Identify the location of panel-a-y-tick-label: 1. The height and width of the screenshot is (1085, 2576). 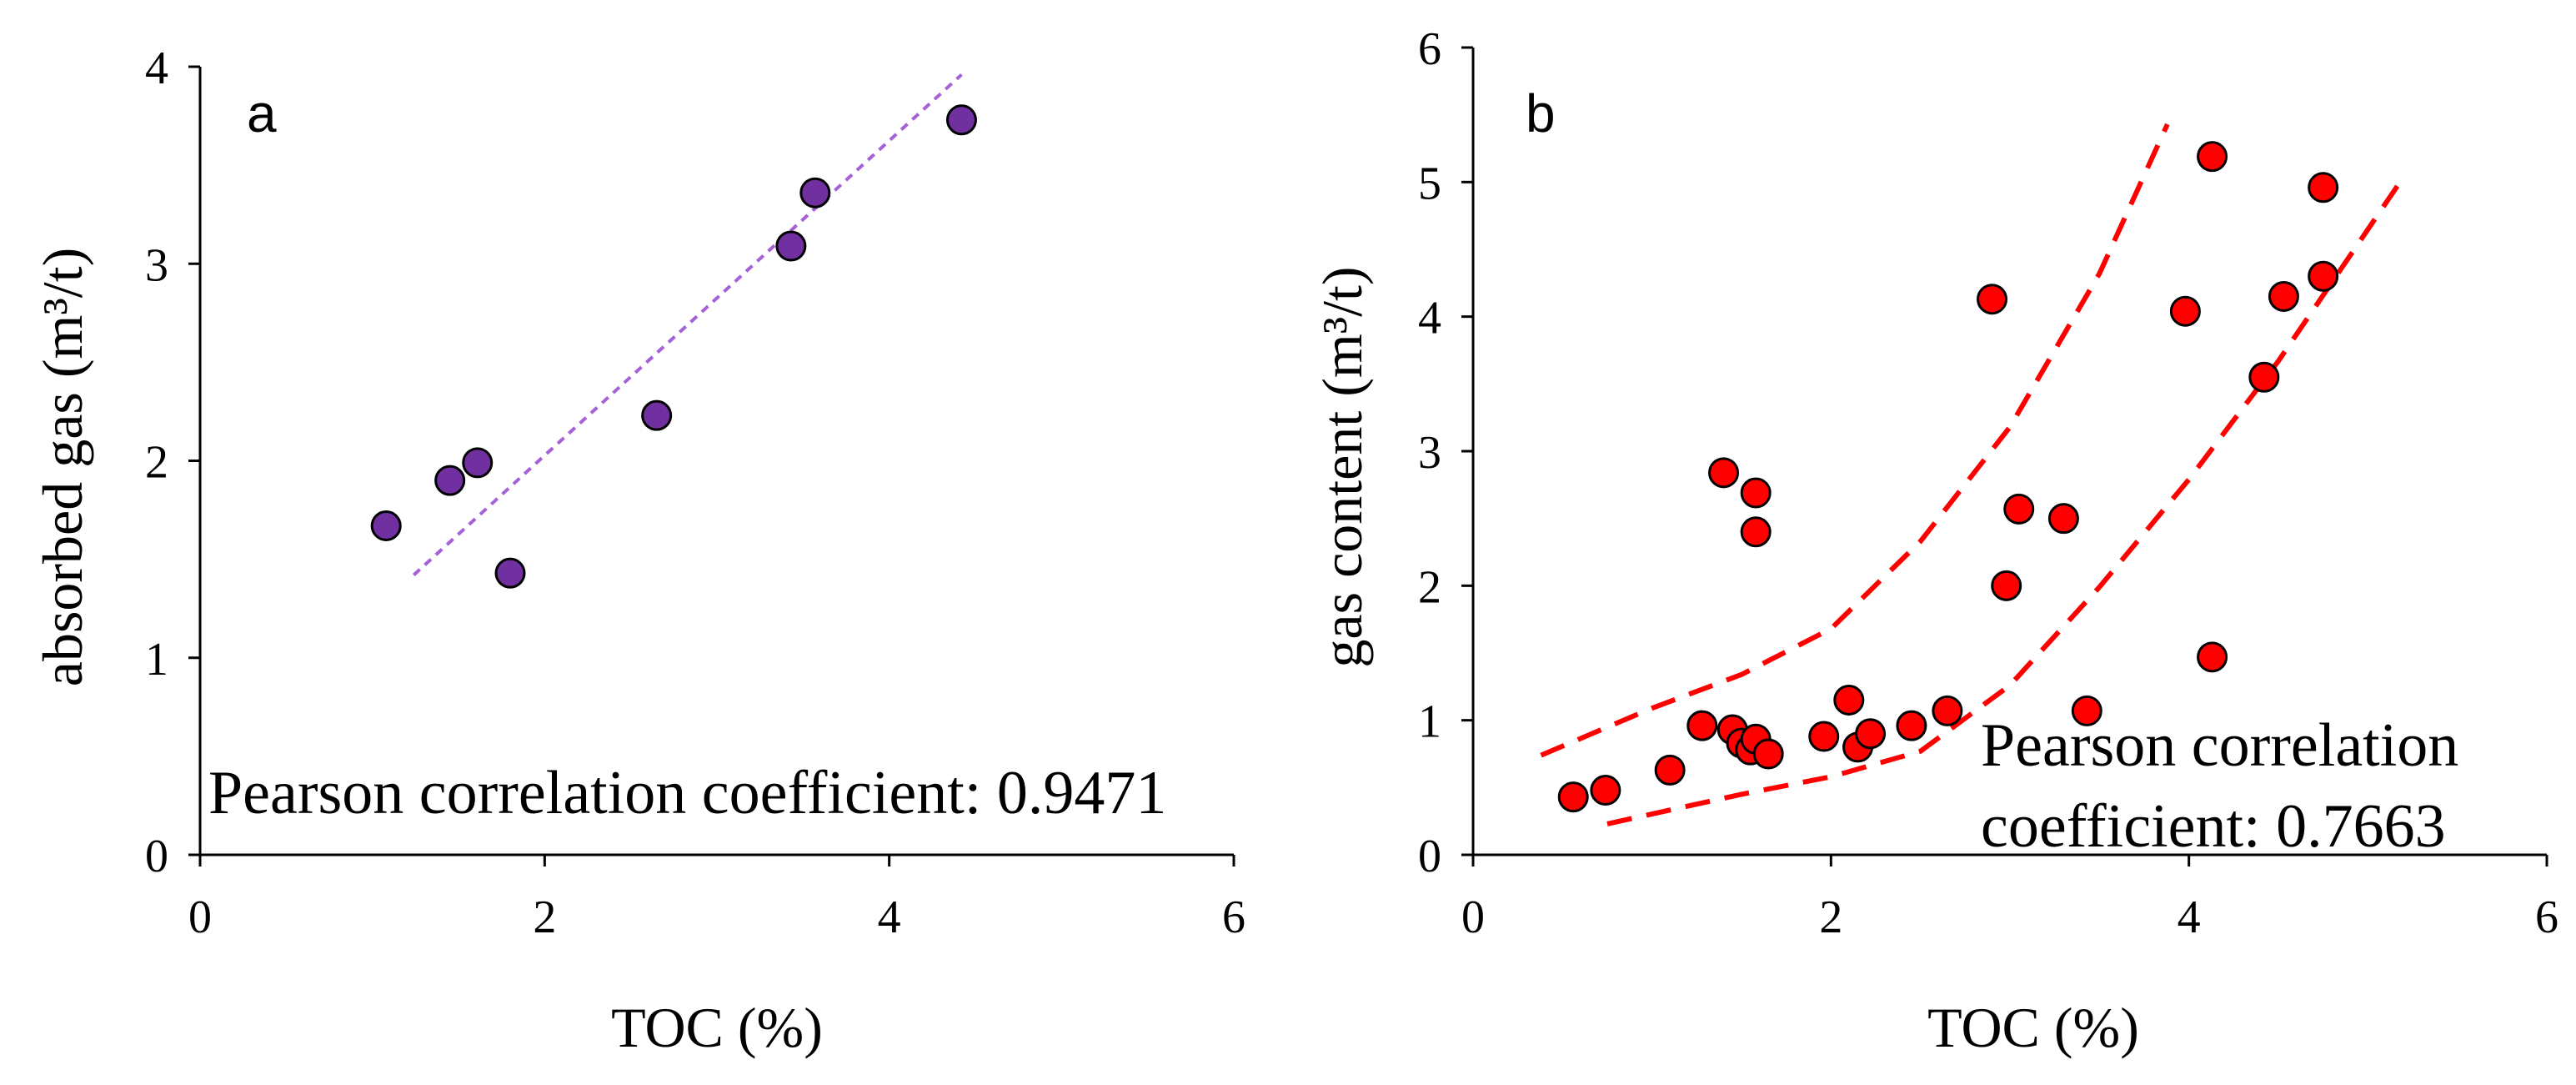
(156, 660).